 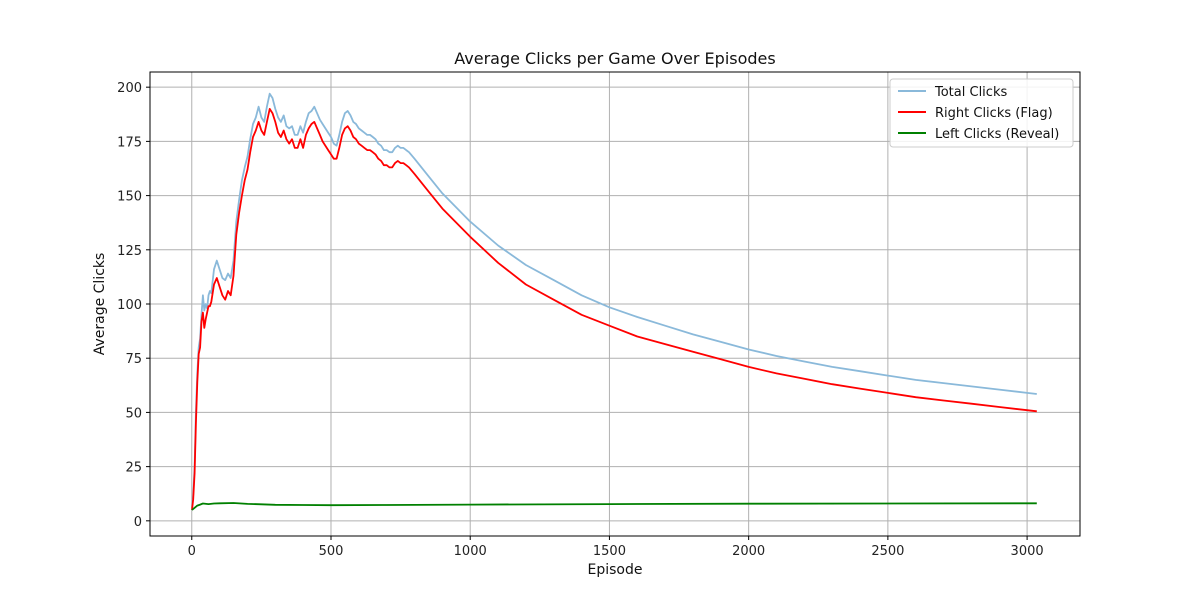 I want to click on legend-label-left: Left Clicks (Reveal), so click(x=997, y=134).